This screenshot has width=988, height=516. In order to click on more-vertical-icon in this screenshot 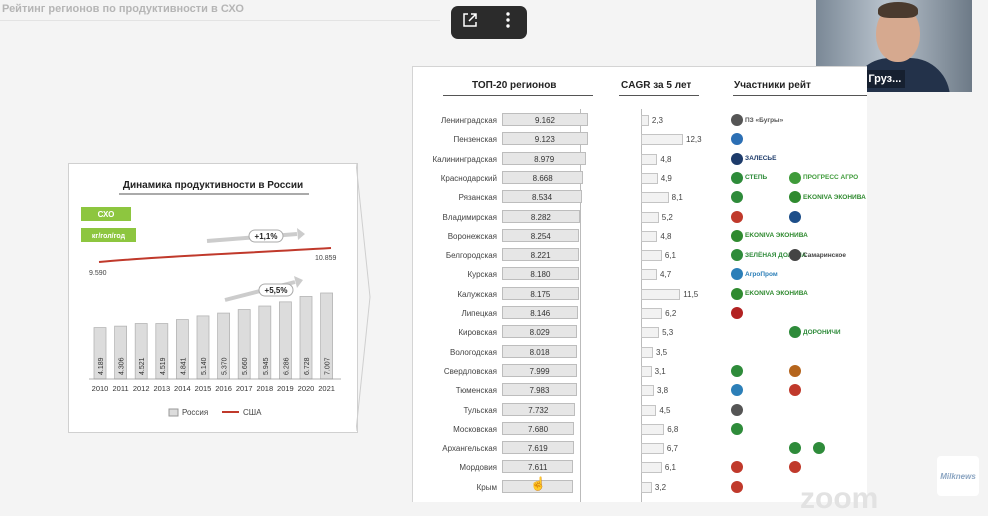, I will do `click(508, 22)`.